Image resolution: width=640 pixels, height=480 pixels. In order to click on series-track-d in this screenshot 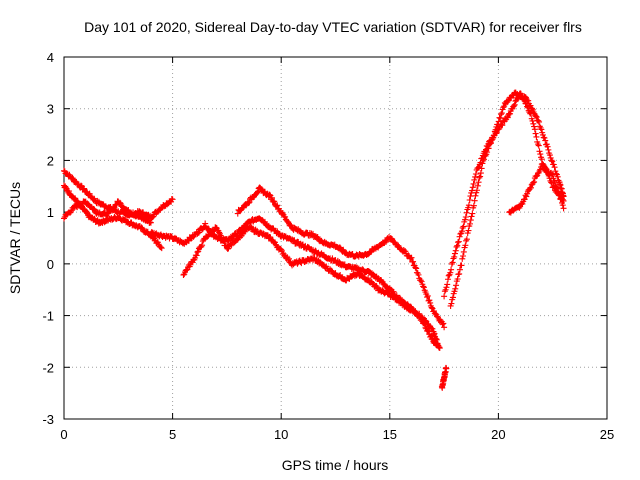, I will do `click(294, 281)`.